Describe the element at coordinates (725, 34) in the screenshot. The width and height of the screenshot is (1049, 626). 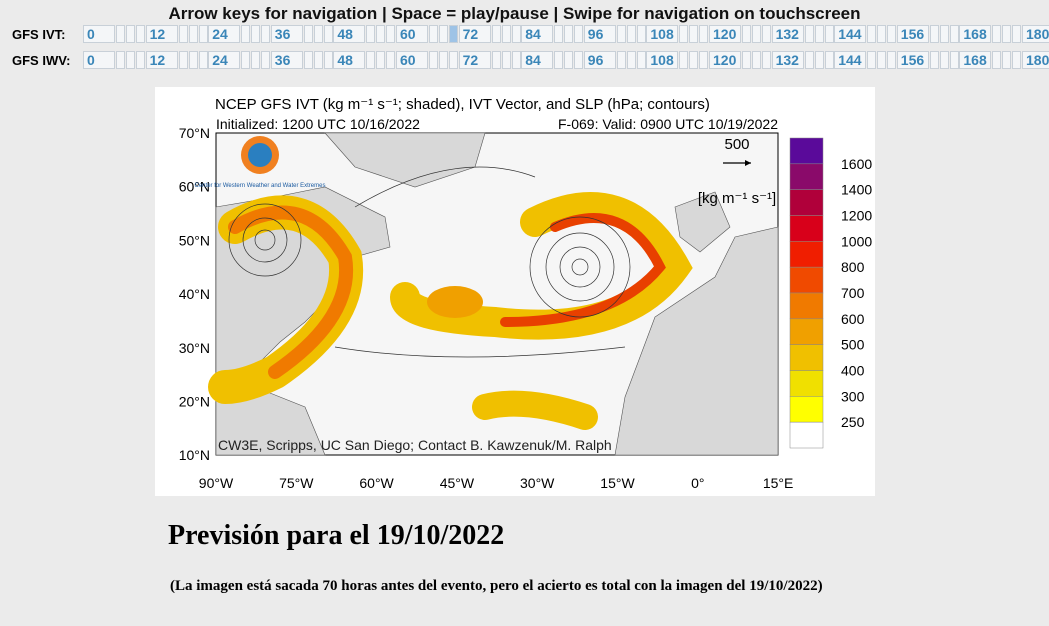
I see `hour-cell: 120` at that location.